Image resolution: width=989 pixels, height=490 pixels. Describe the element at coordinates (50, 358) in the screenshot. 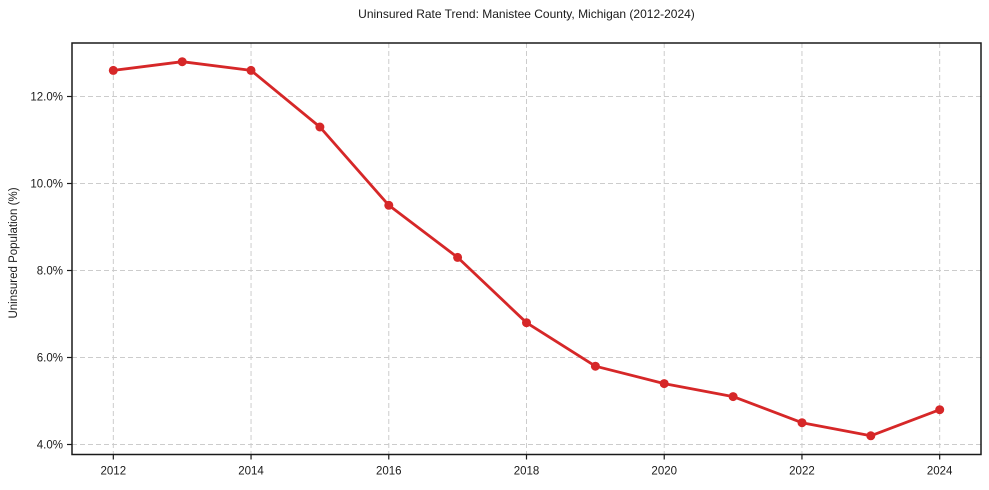

I see `y-tick-label: 6.0%` at that location.